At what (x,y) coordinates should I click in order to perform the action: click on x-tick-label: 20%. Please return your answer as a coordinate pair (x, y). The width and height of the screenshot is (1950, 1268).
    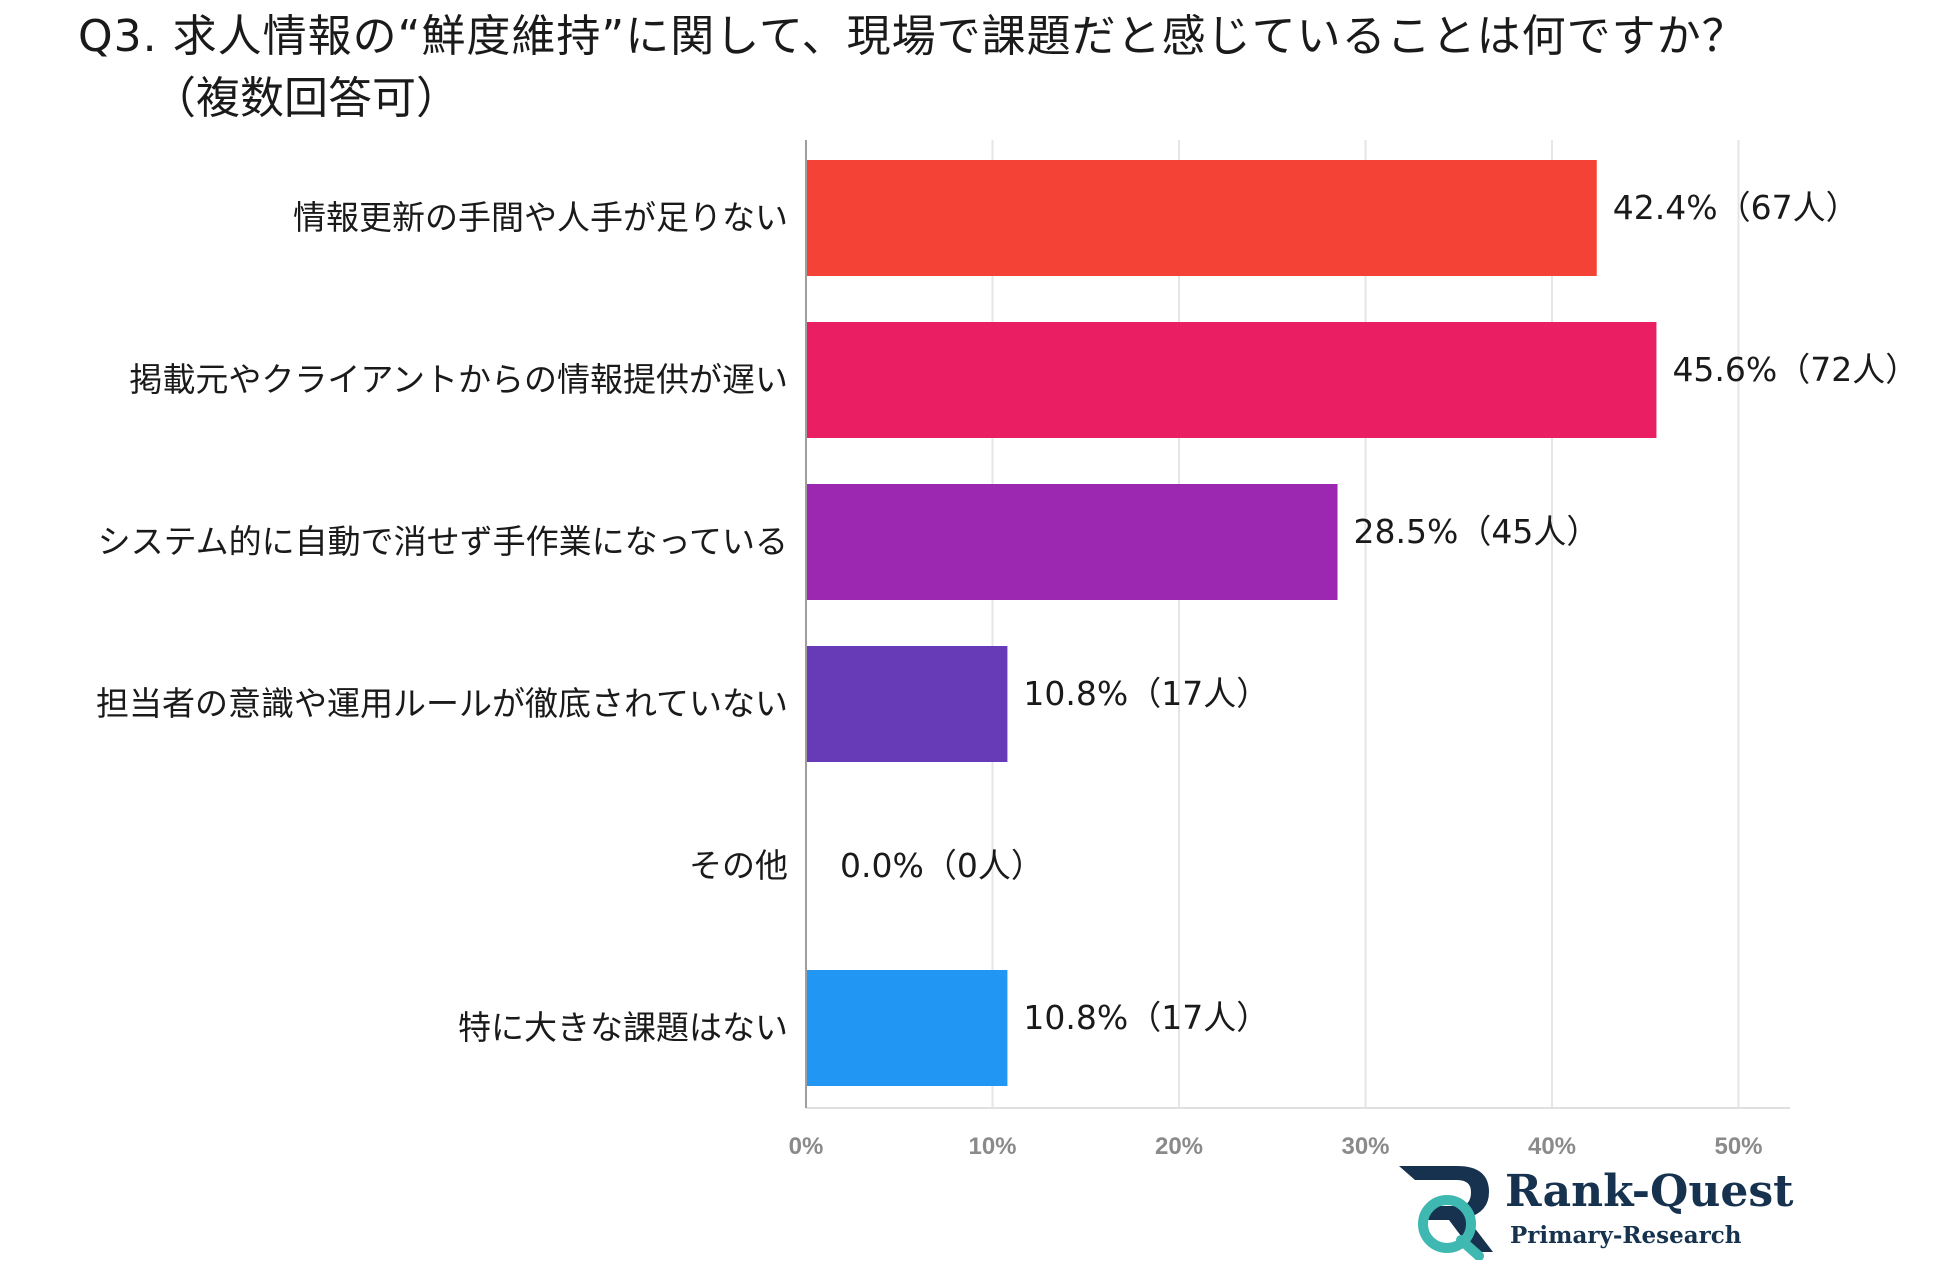
    Looking at the image, I should click on (1179, 1146).